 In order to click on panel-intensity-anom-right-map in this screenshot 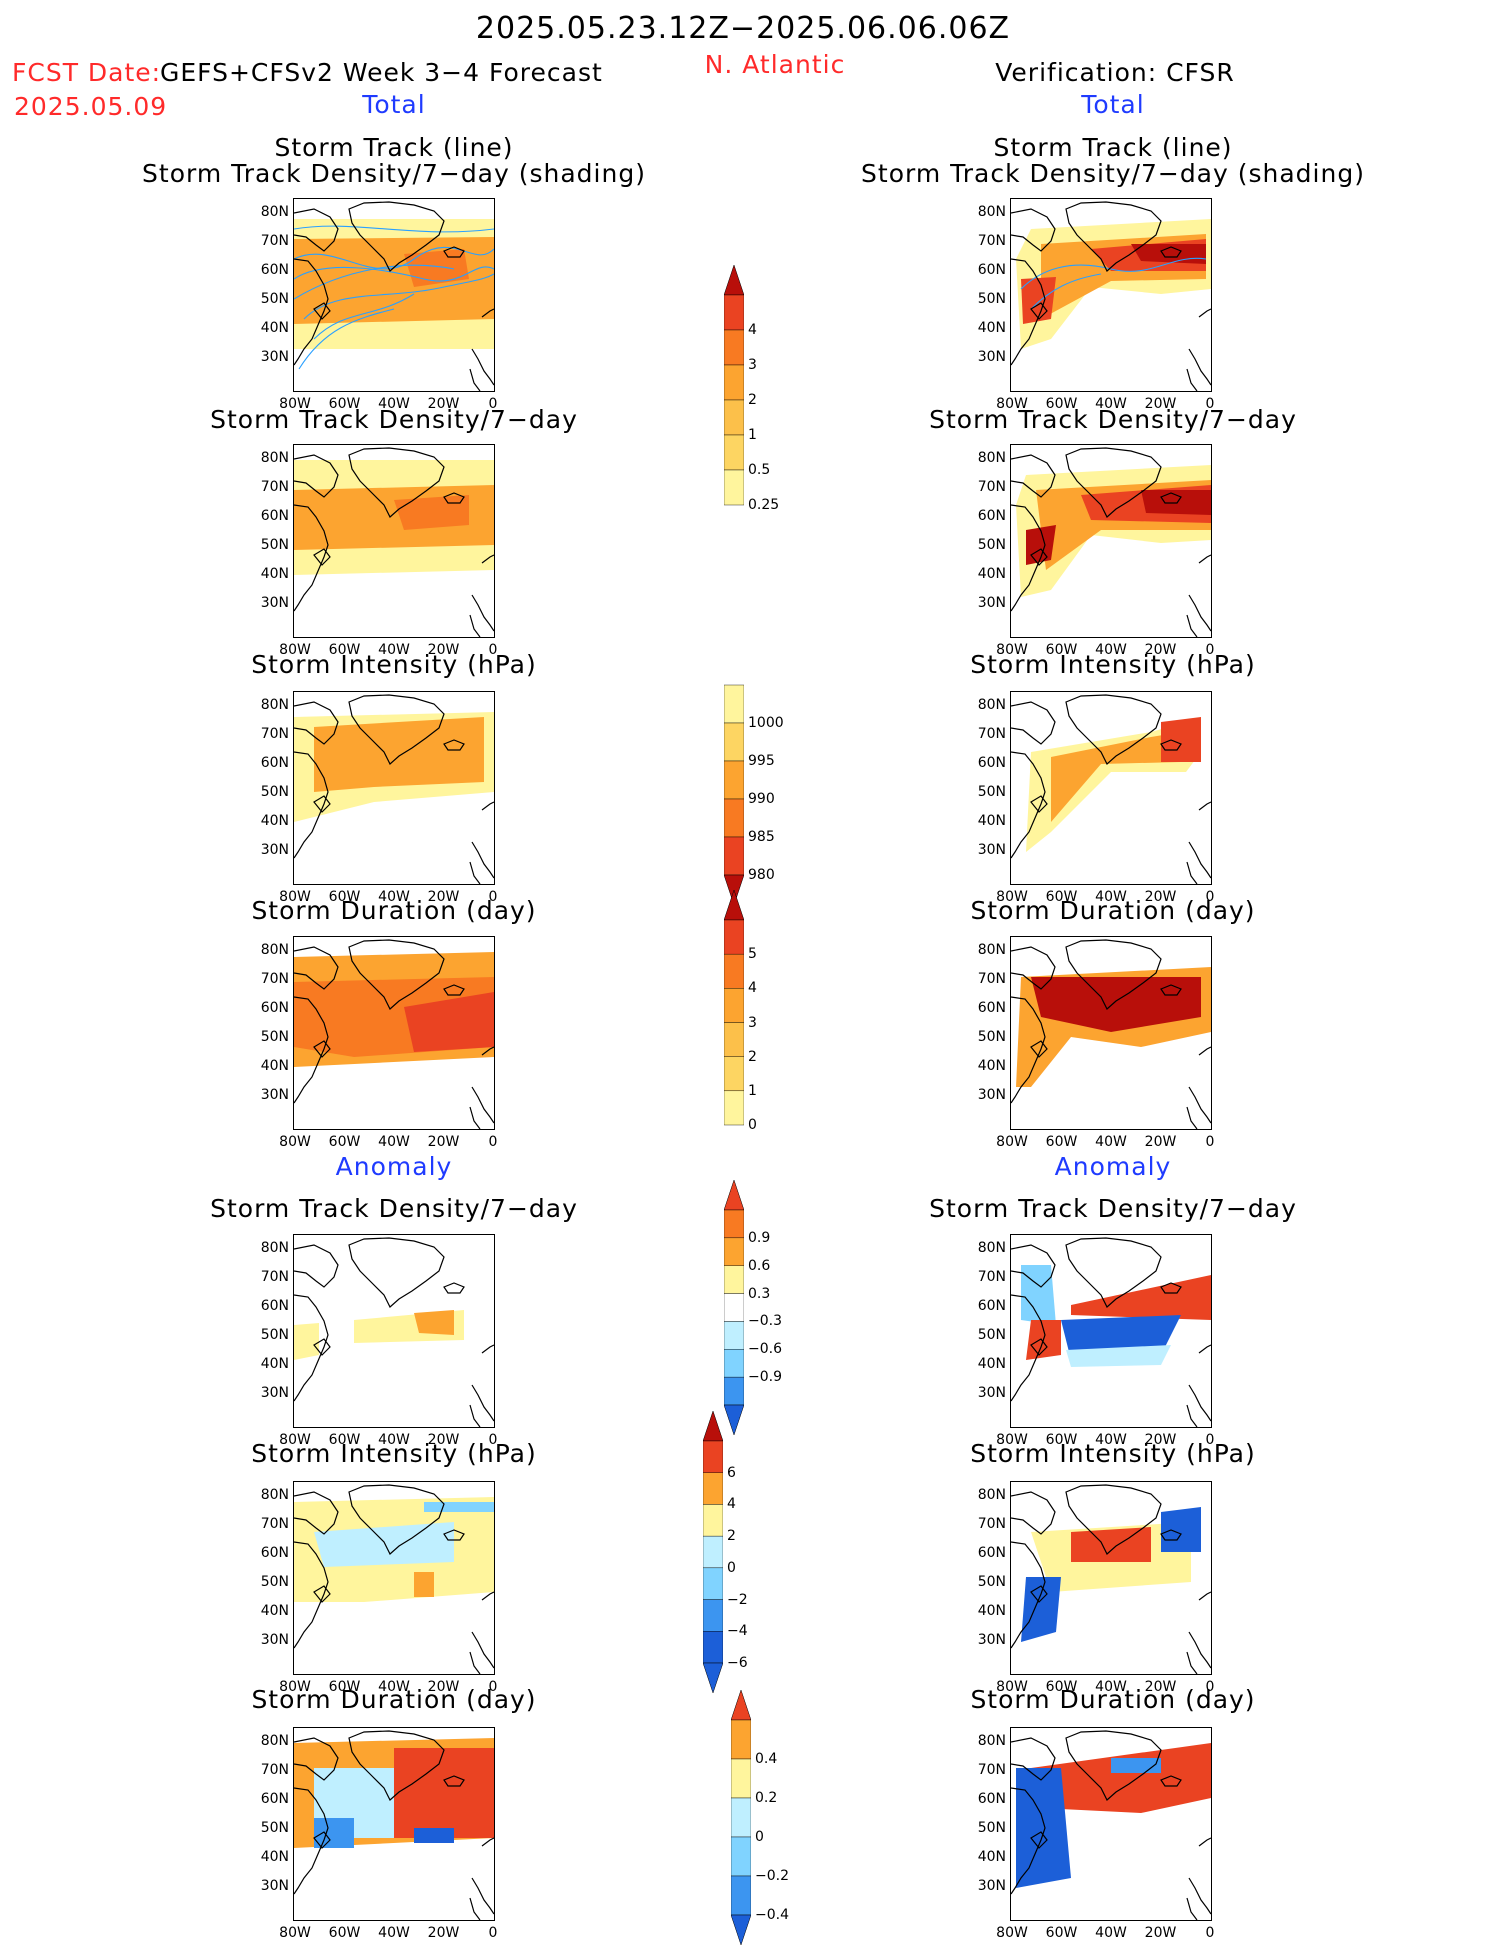, I will do `click(1111, 1579)`.